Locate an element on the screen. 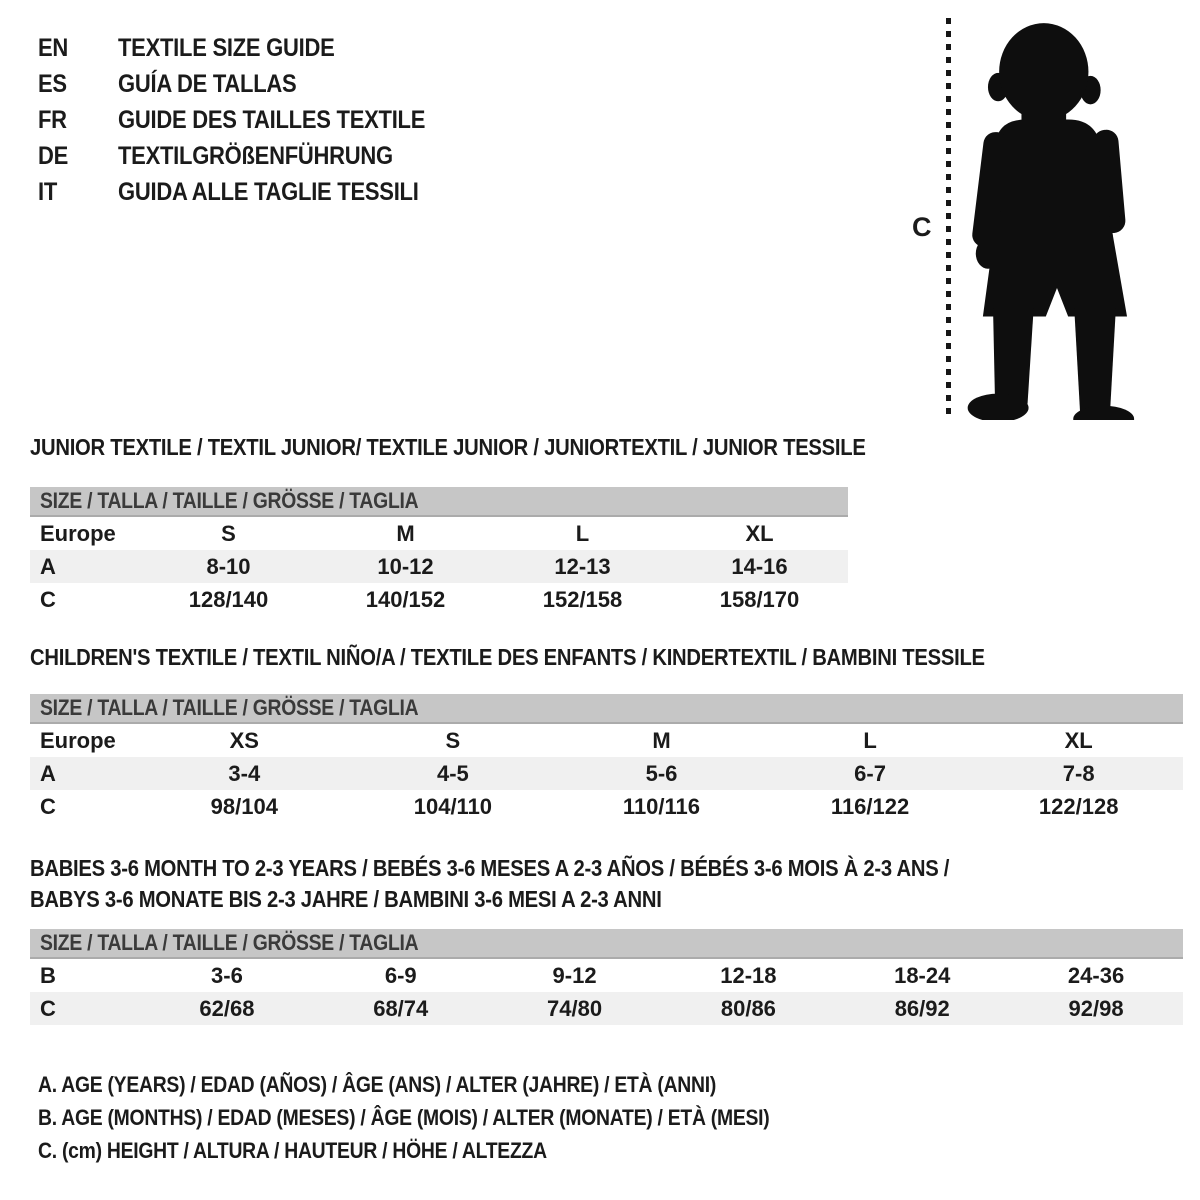 Image resolution: width=1200 pixels, height=1200 pixels. table-cell: 68/74 is located at coordinates (401, 1008).